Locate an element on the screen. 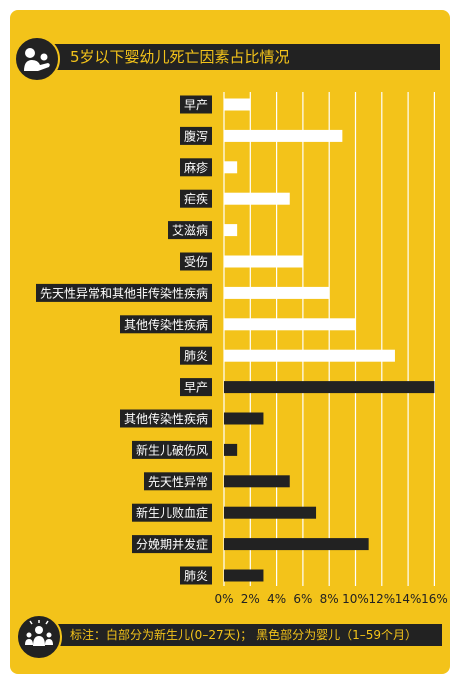 This screenshot has width=460, height=684. title-bar is located at coordinates (231, 57).